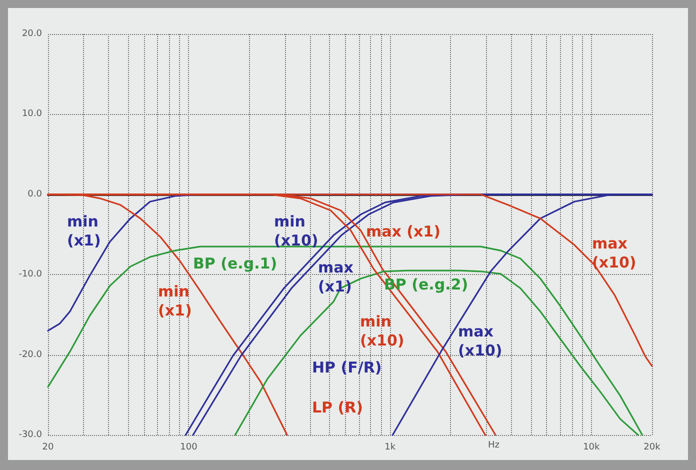  What do you see at coordinates (30, 435) in the screenshot?
I see `y-tick-label: -30.0` at bounding box center [30, 435].